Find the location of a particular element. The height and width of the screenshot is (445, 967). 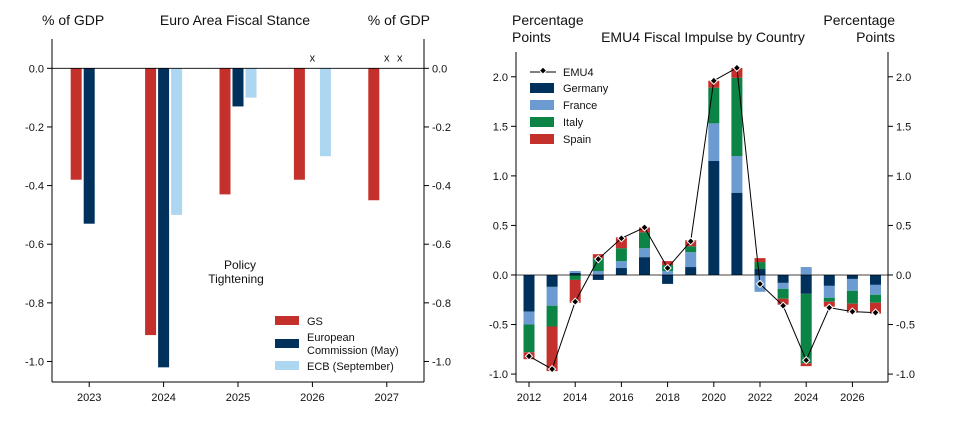

right-ytick-label: -0.4 is located at coordinates (441, 187).